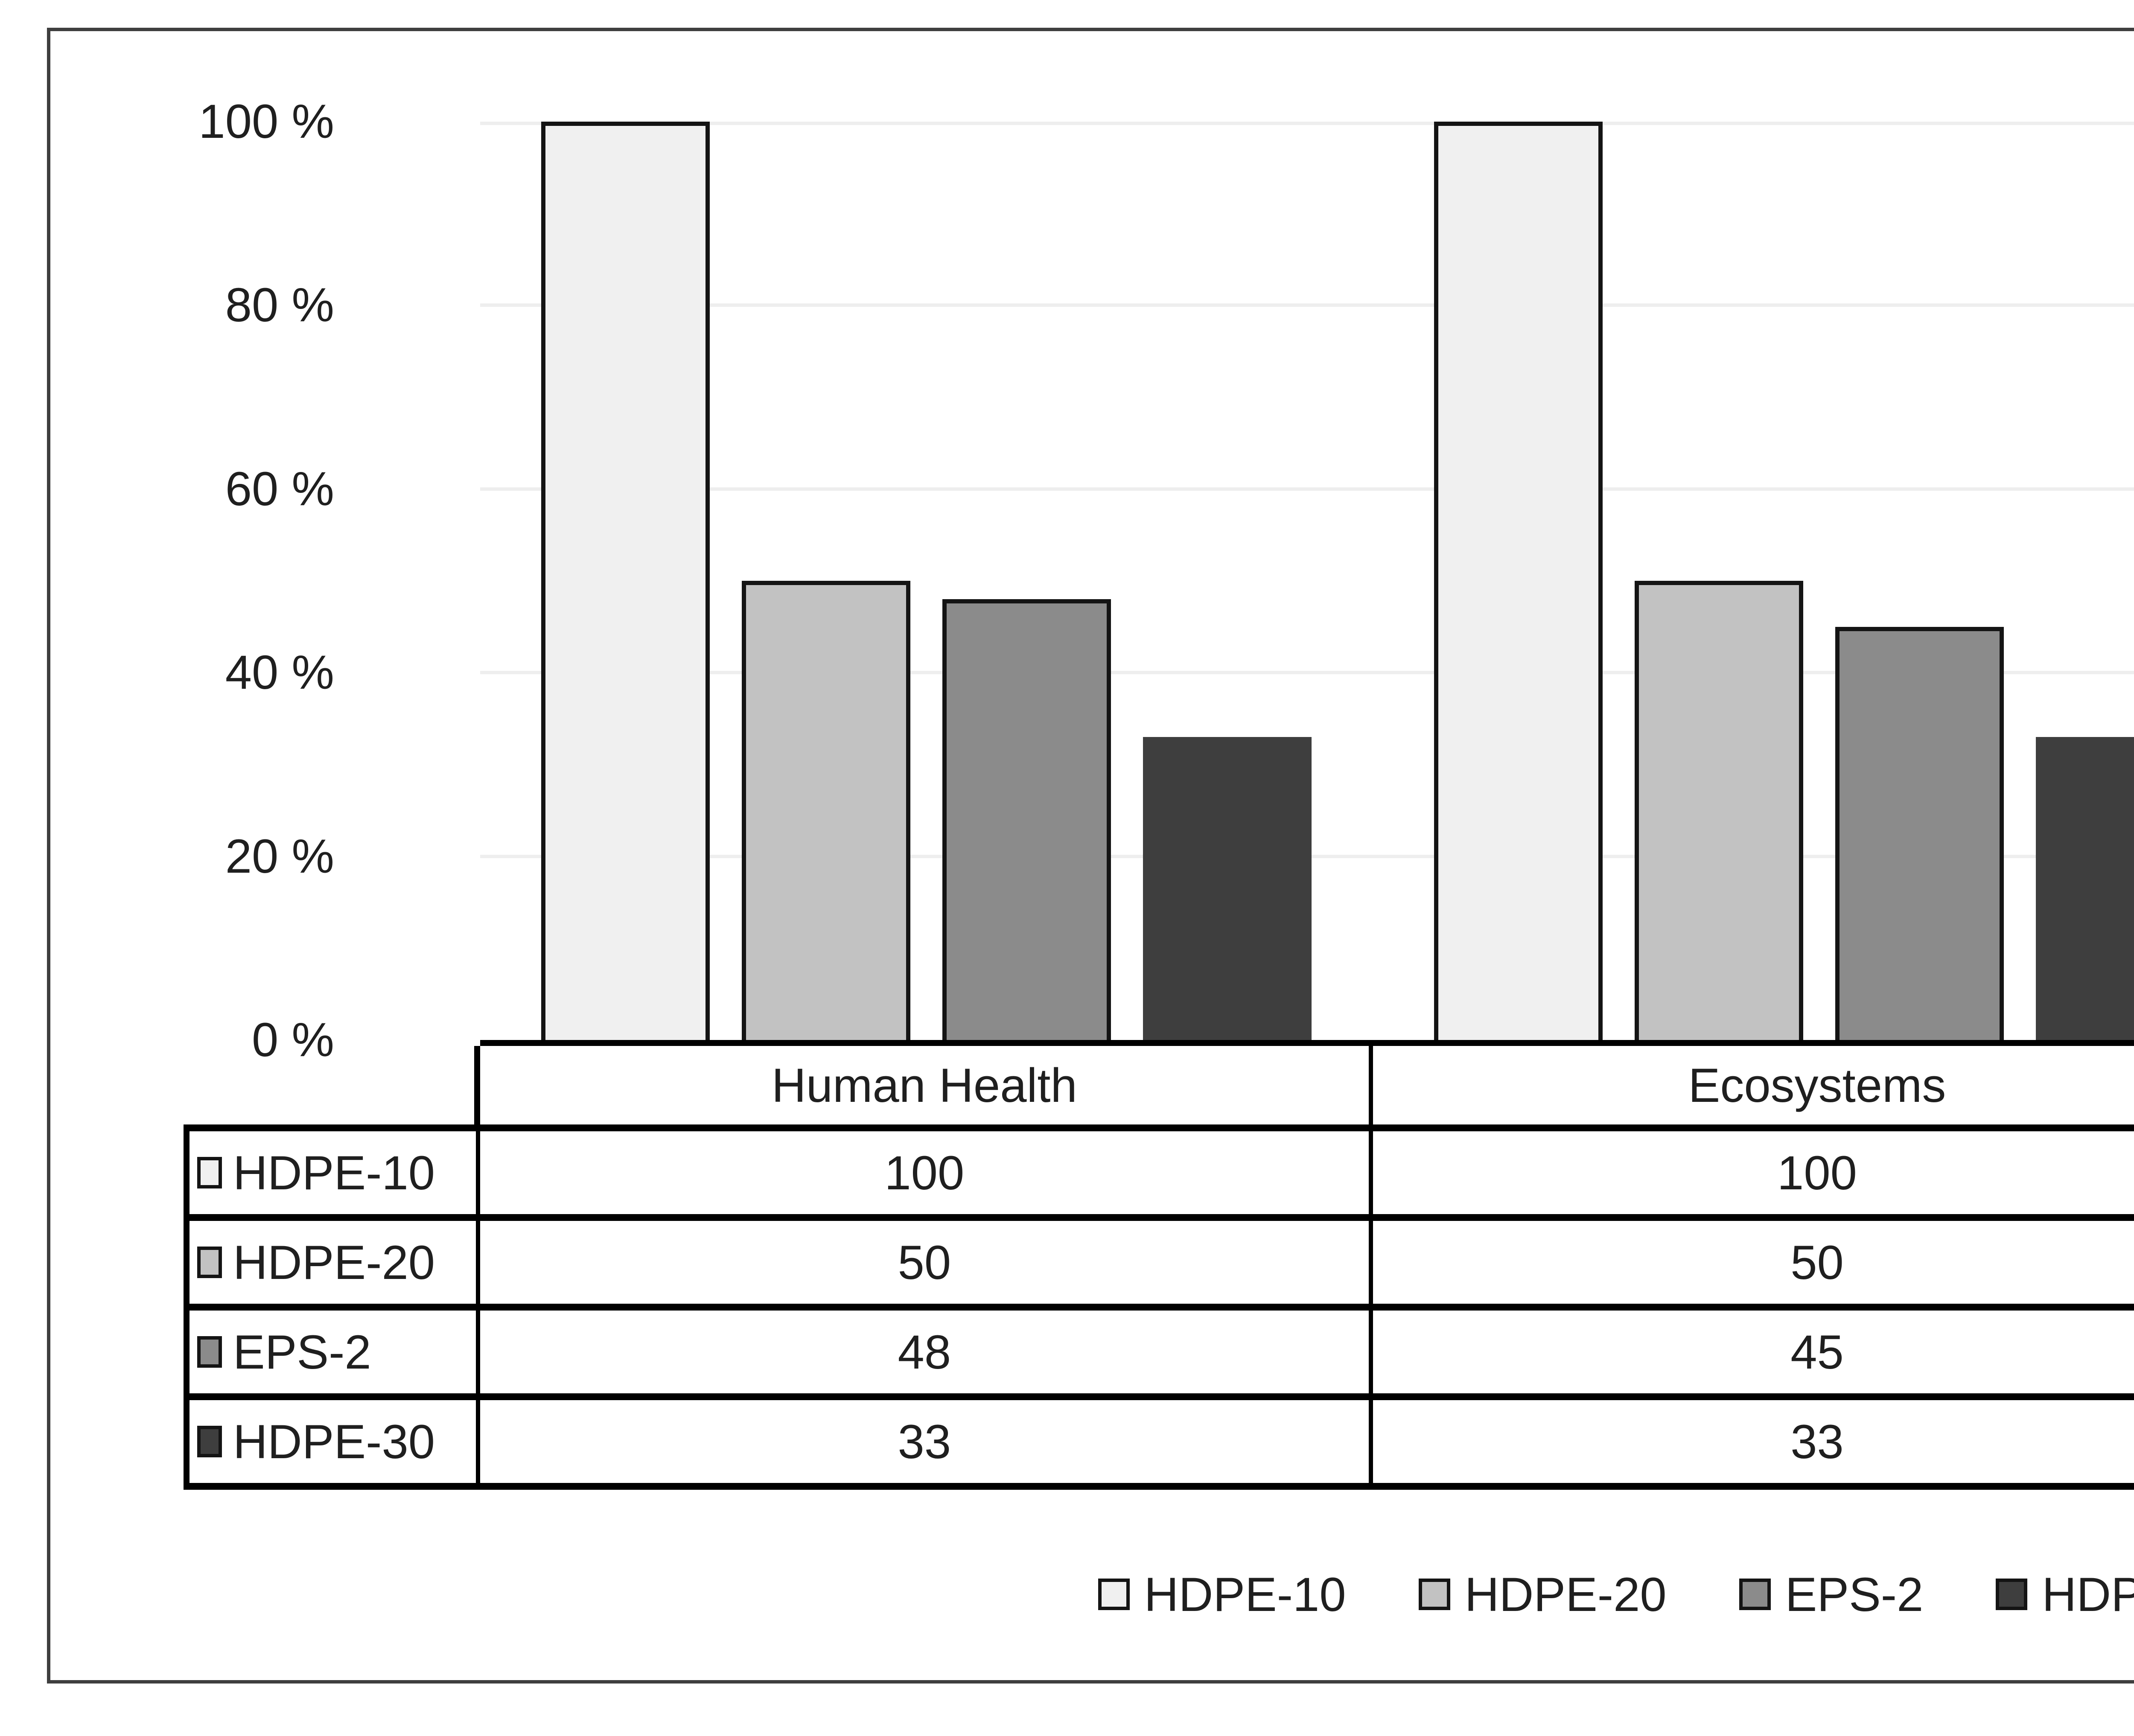 This screenshot has height=1736, width=2134. I want to click on table-row-label: HDPE-30, so click(332, 1445).